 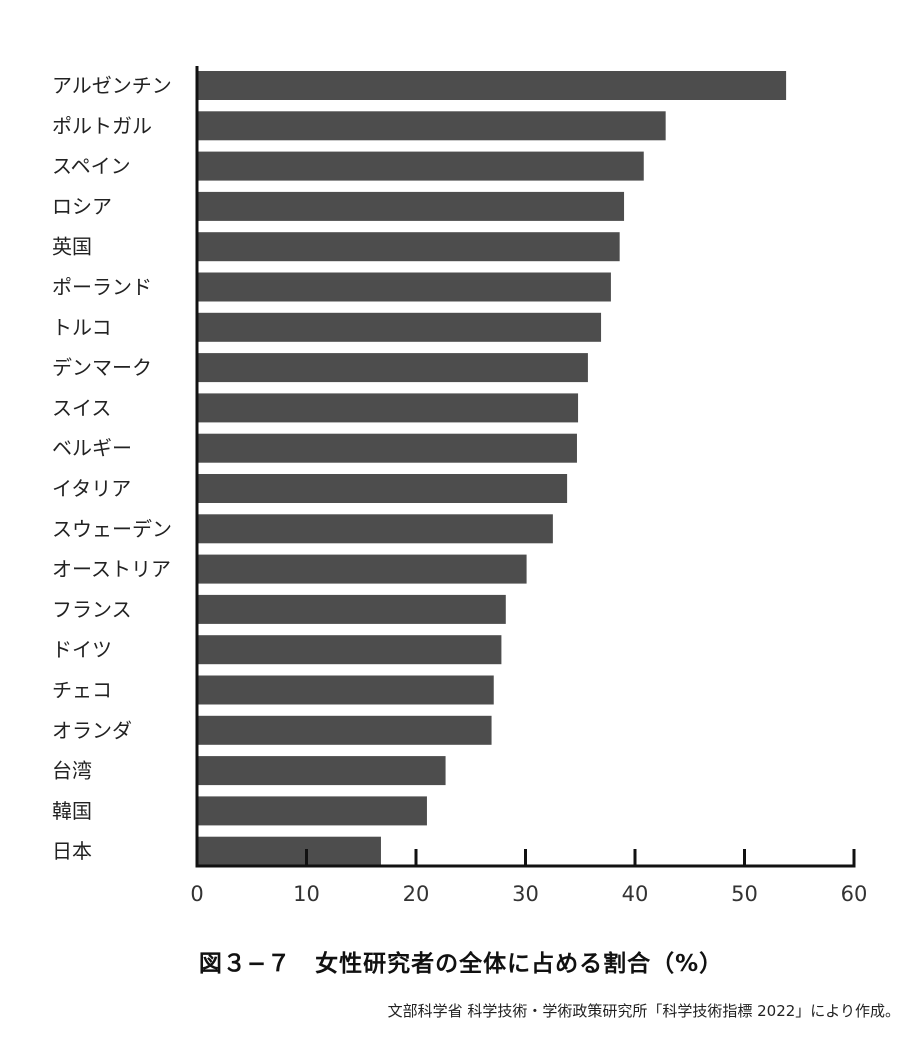 What do you see at coordinates (91, 166) in the screenshot?
I see `category-label: スペイン` at bounding box center [91, 166].